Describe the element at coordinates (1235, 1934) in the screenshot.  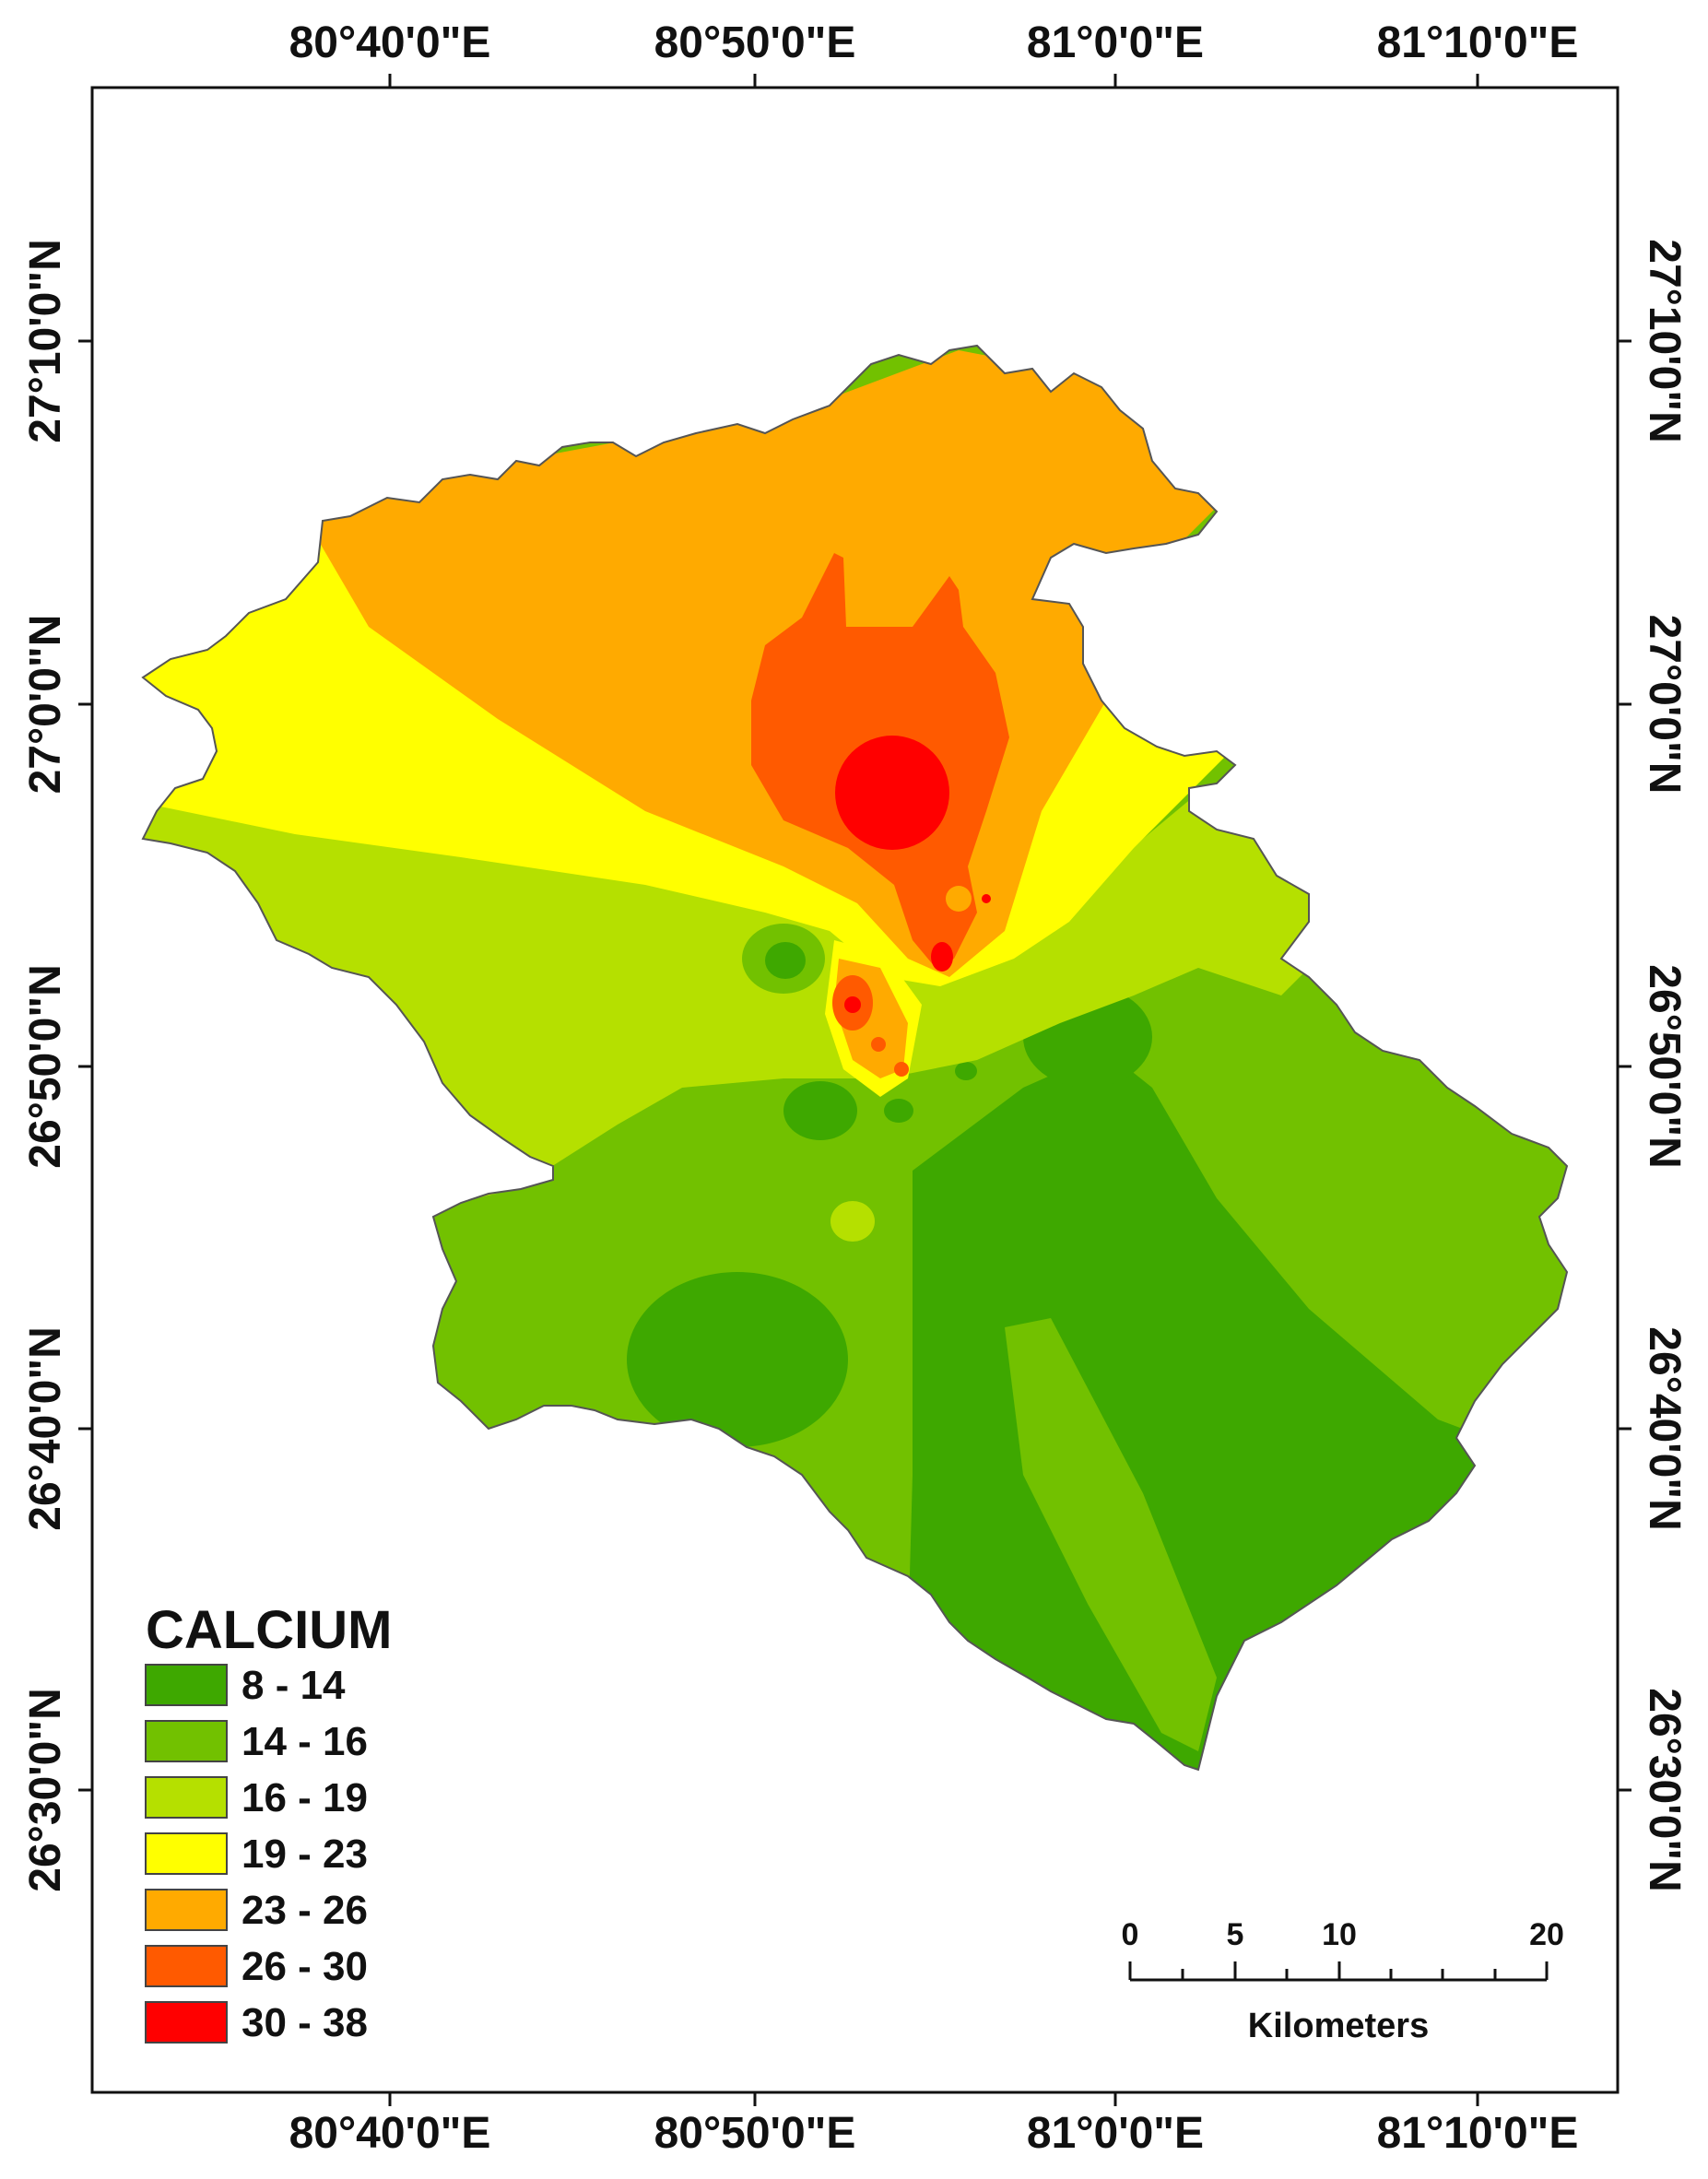
I see `scale-tick-label: 5` at that location.